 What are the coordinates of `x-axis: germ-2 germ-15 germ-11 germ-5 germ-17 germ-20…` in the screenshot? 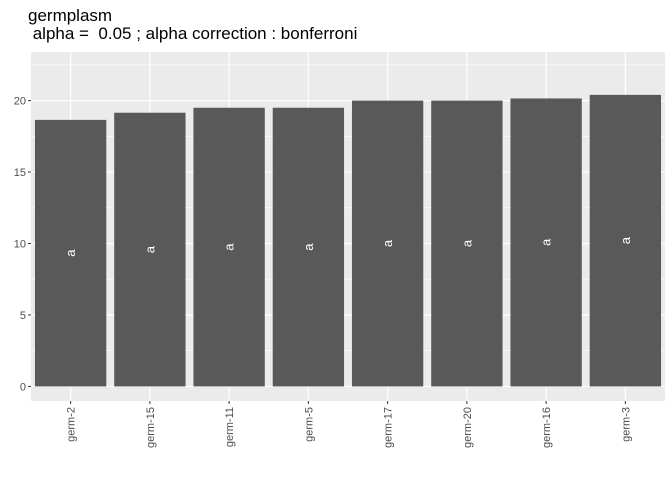 It's located at (349, 424).